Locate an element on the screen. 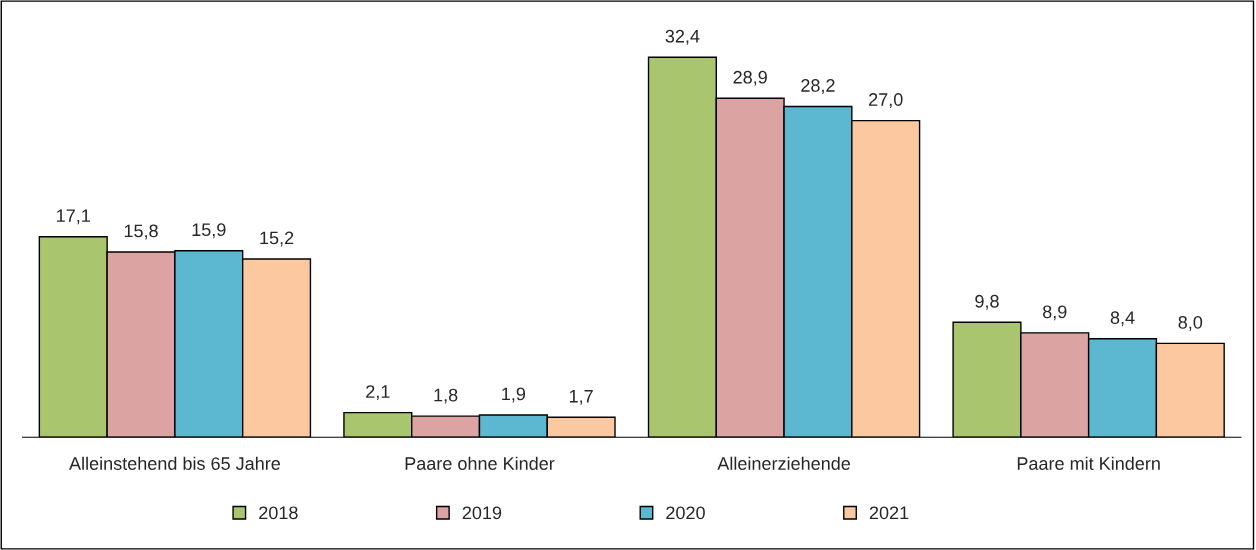  x-tick-label: Paare mit Kindern is located at coordinates (1088, 463).